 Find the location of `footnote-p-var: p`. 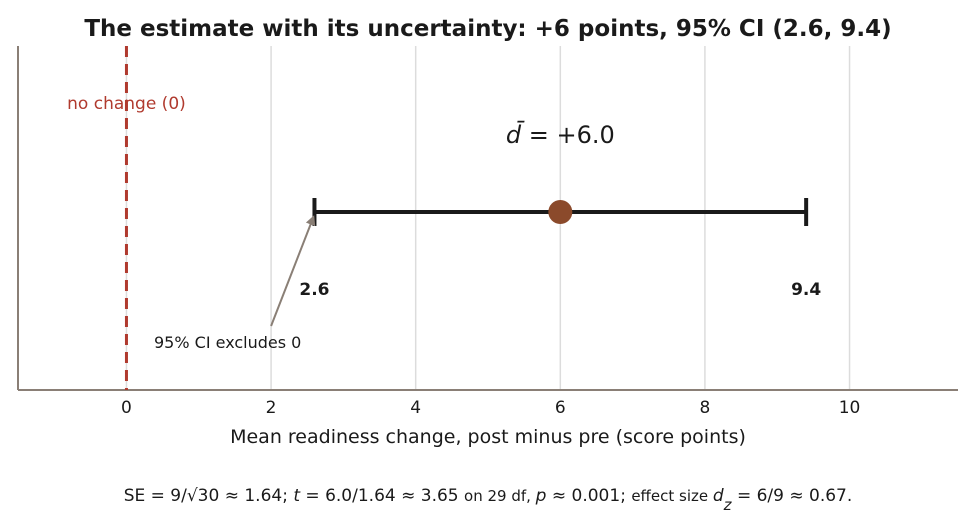

footnote-p-var: p is located at coordinates (541, 496).